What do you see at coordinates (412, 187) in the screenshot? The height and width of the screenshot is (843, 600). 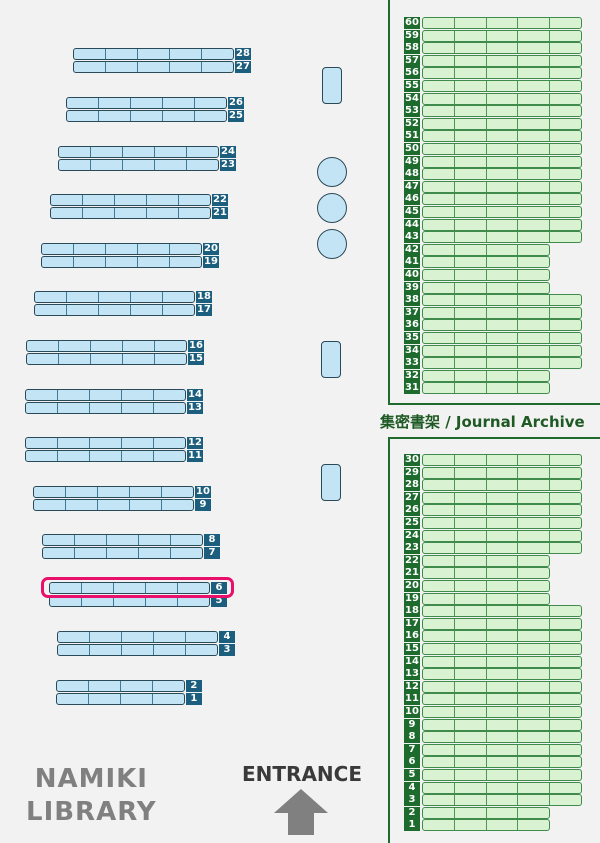 I see `archive-shelf-label: 47` at bounding box center [412, 187].